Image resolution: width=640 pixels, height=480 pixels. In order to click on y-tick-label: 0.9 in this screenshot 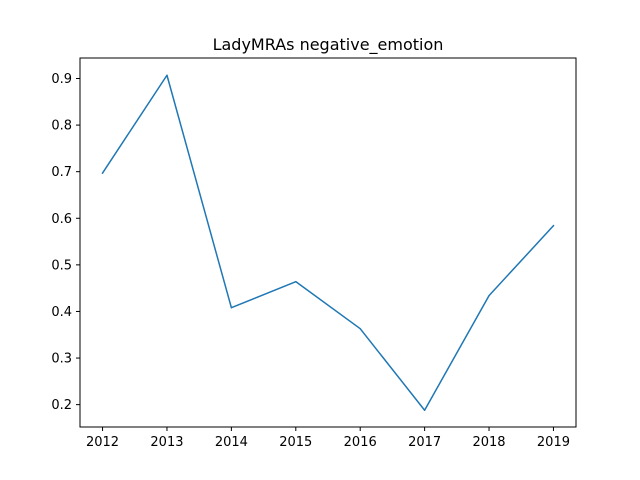, I will do `click(61, 79)`.